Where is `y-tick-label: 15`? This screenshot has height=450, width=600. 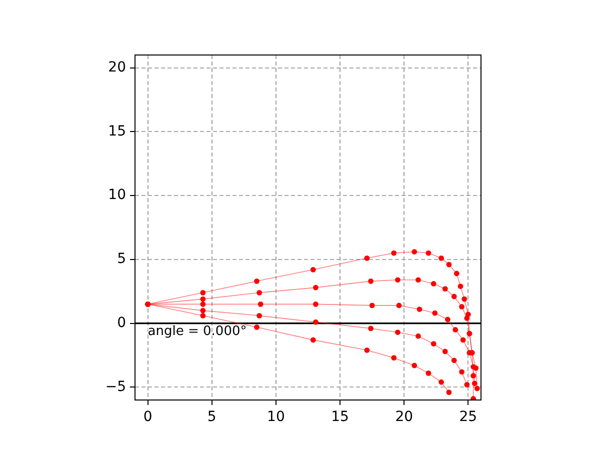
y-tick-label: 15 is located at coordinates (117, 131).